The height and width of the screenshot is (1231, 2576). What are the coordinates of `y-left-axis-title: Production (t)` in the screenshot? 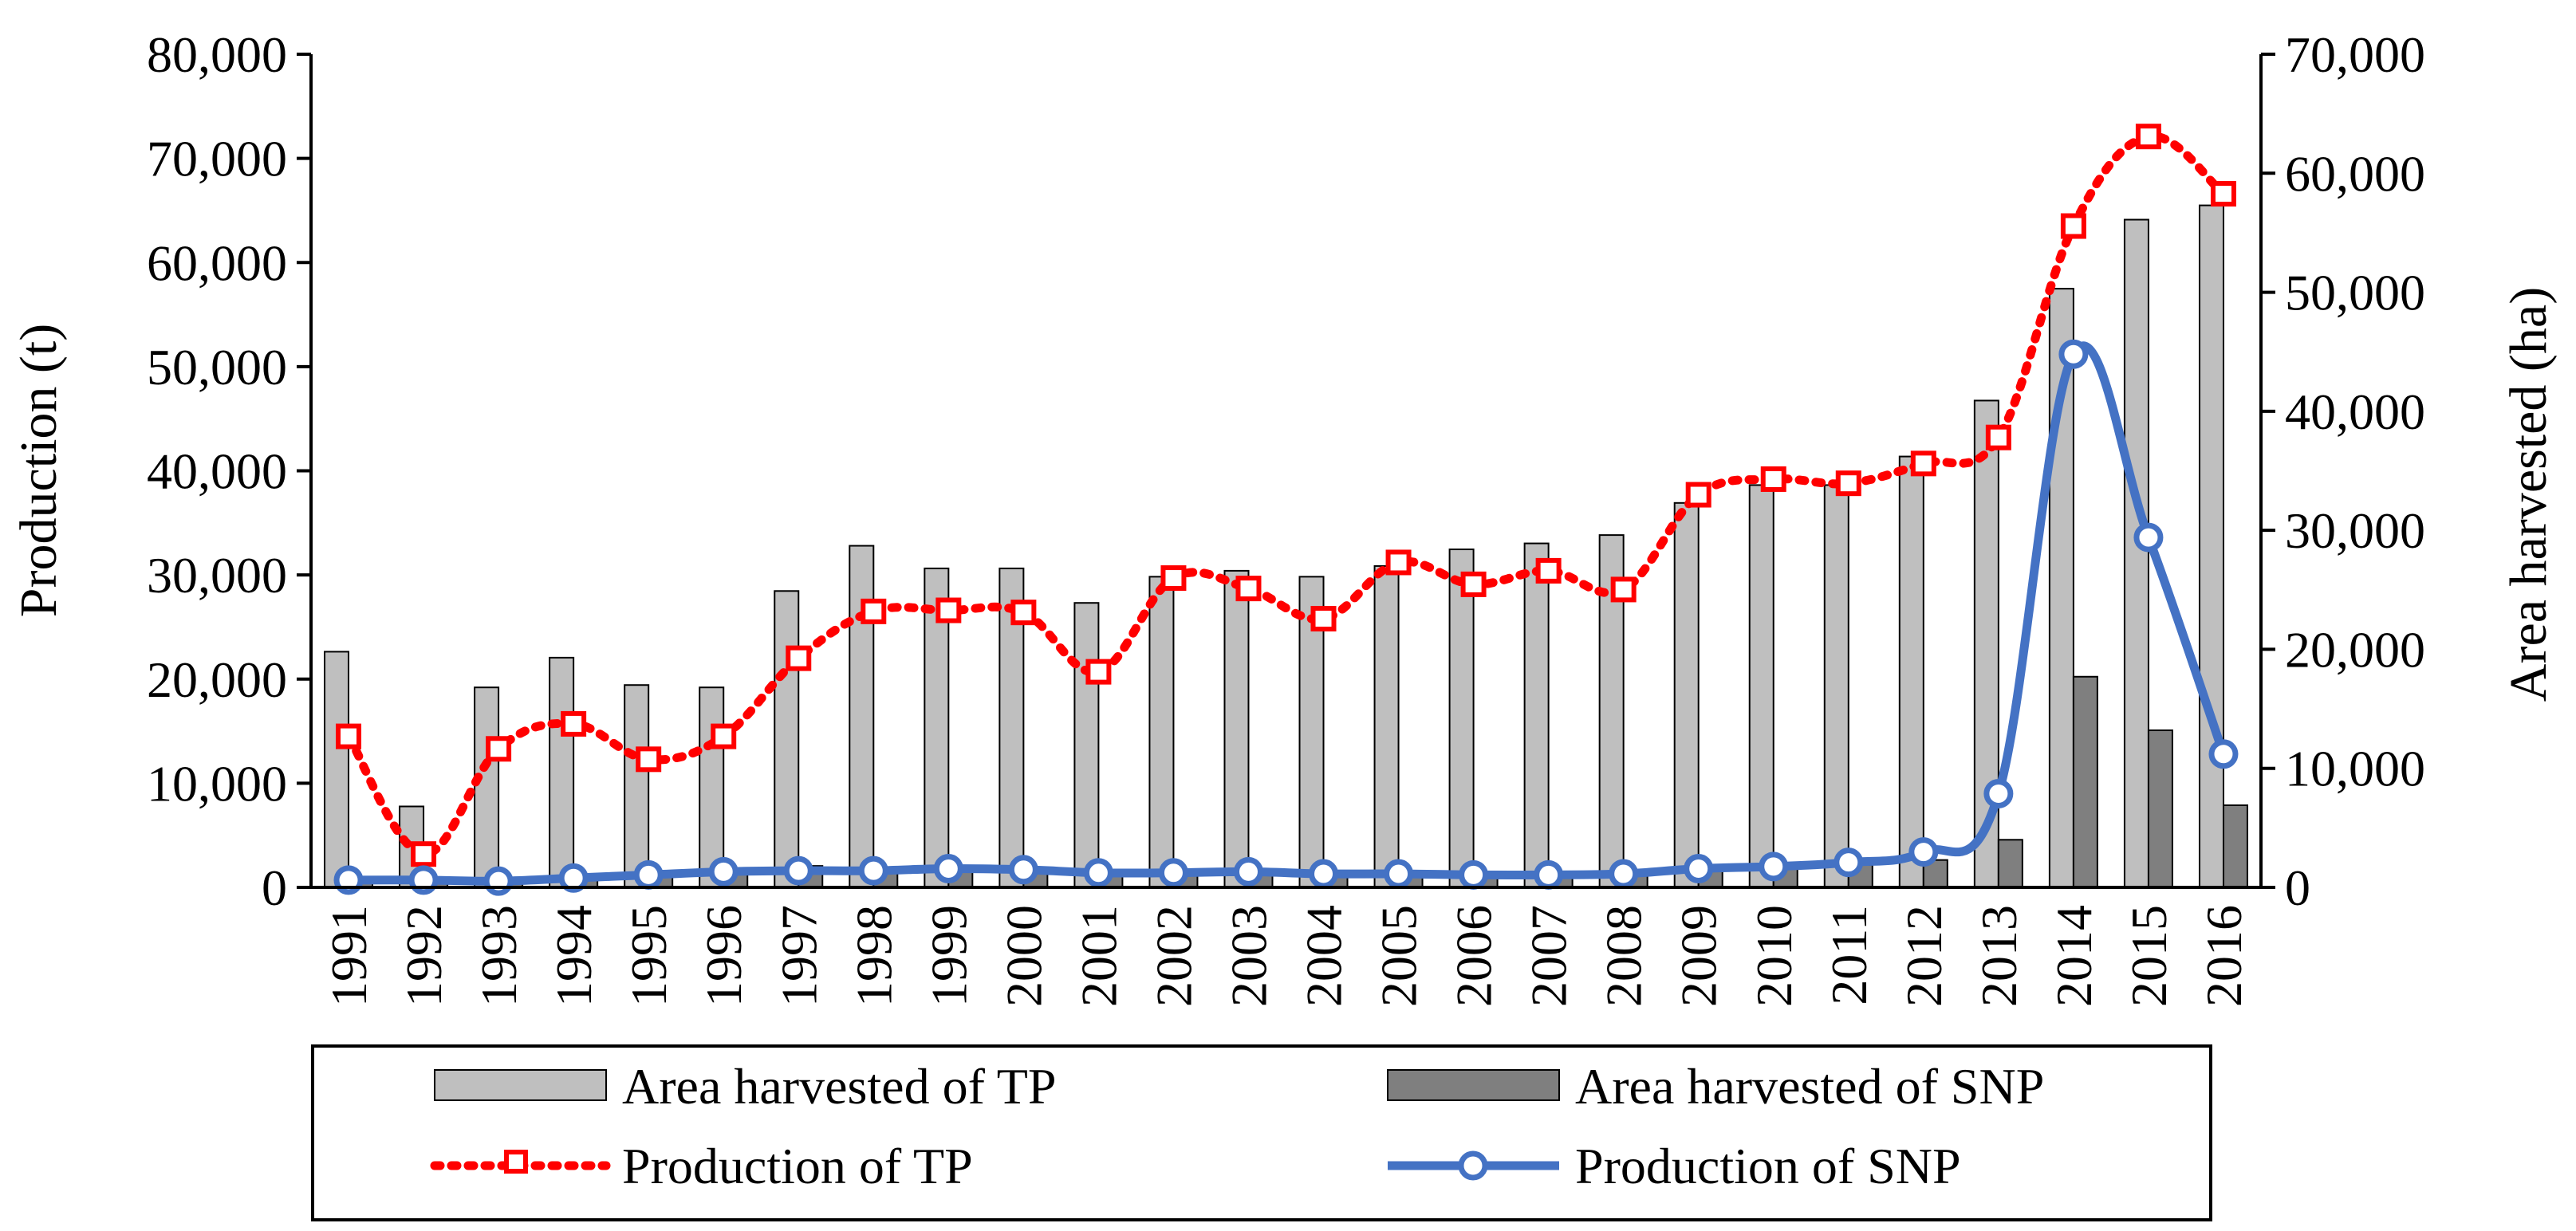 It's located at (39, 470).